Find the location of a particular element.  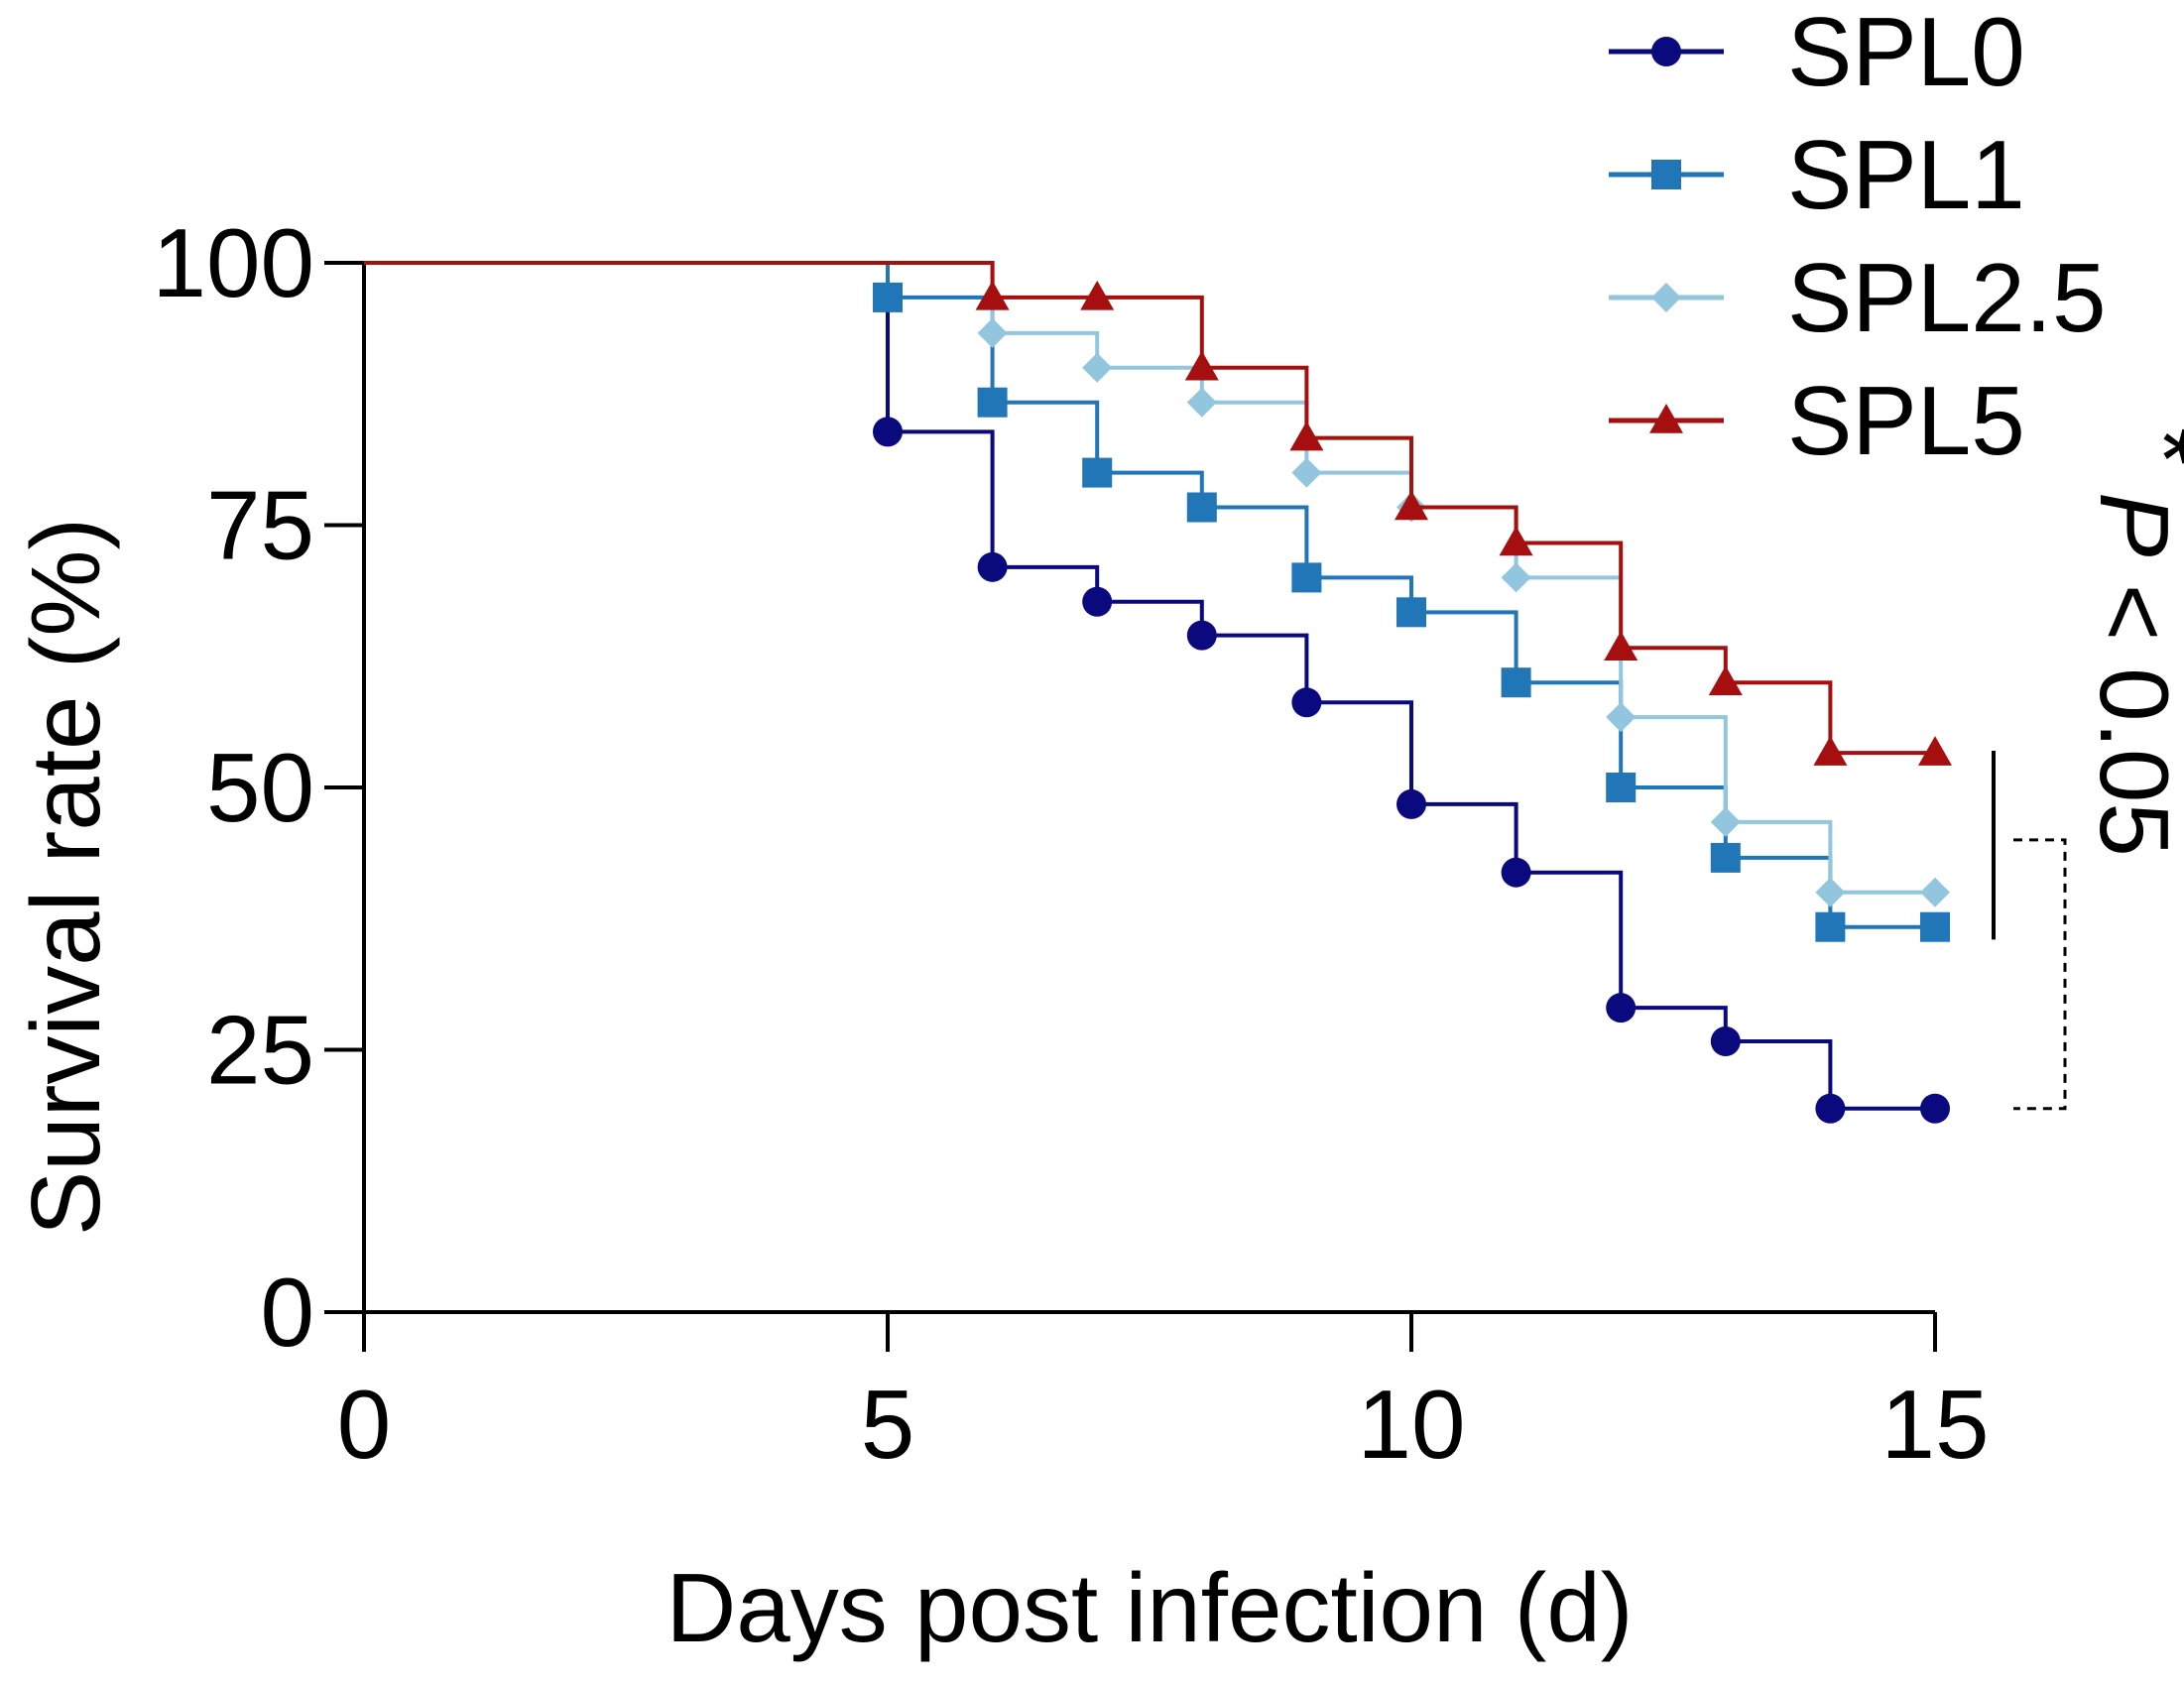

y-tick-label: 75 is located at coordinates (260, 525).